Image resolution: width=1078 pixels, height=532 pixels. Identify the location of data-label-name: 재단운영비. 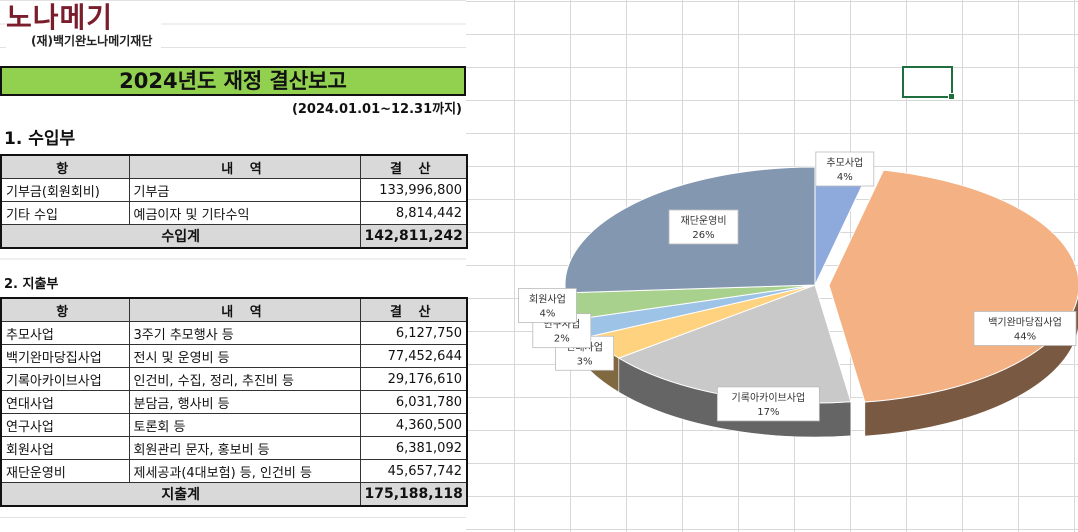
(704, 221).